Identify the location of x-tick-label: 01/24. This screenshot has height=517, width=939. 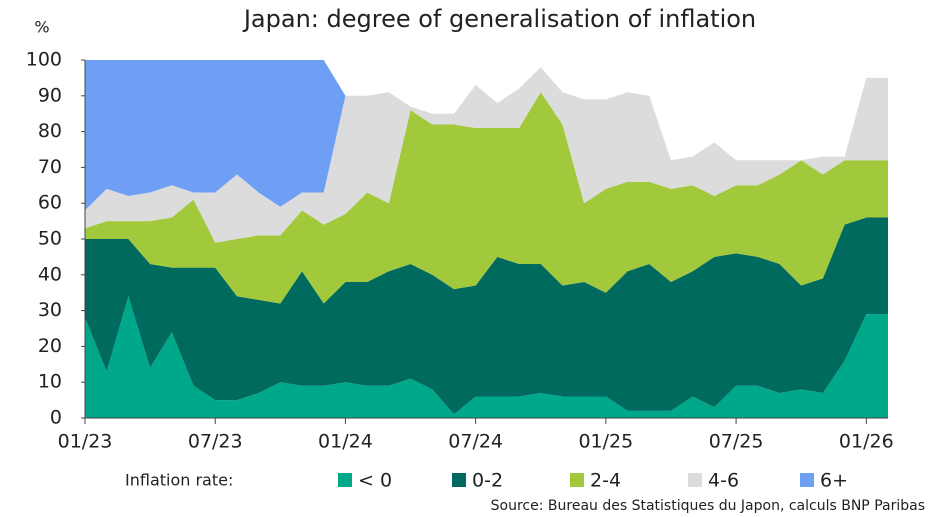
(345, 442).